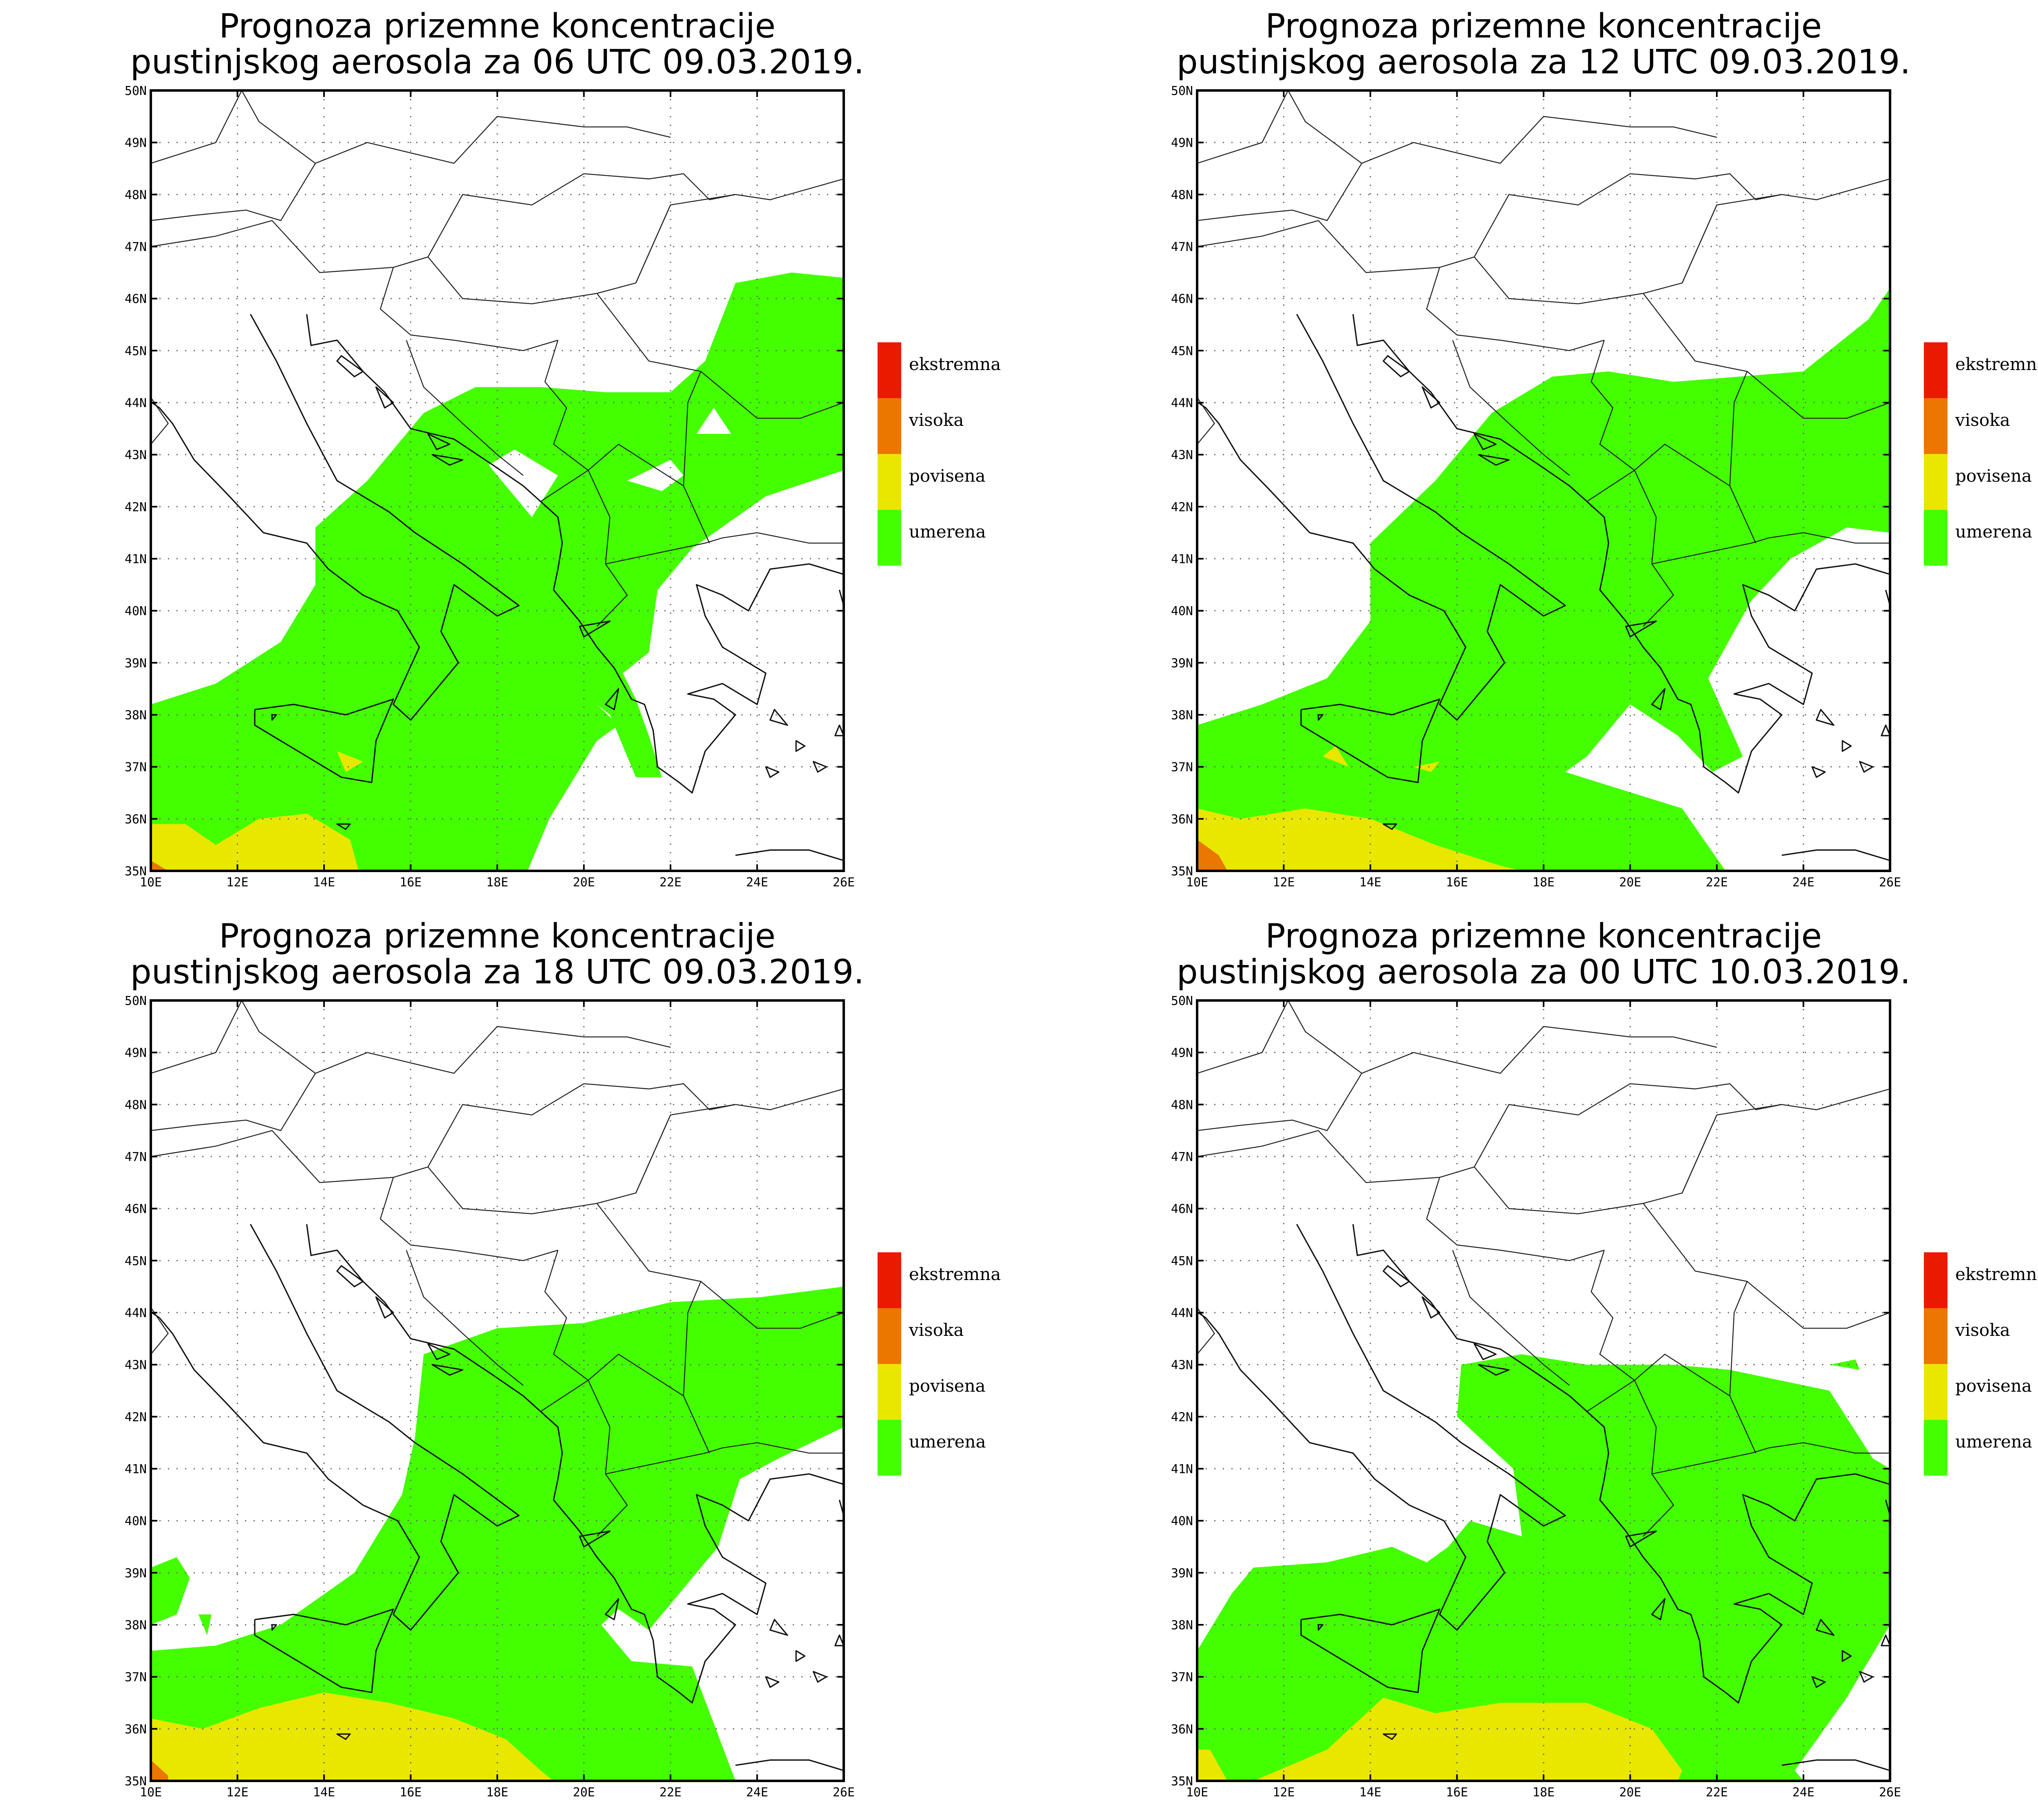  What do you see at coordinates (889, 370) in the screenshot?
I see `legend-swatch-ekstremna` at bounding box center [889, 370].